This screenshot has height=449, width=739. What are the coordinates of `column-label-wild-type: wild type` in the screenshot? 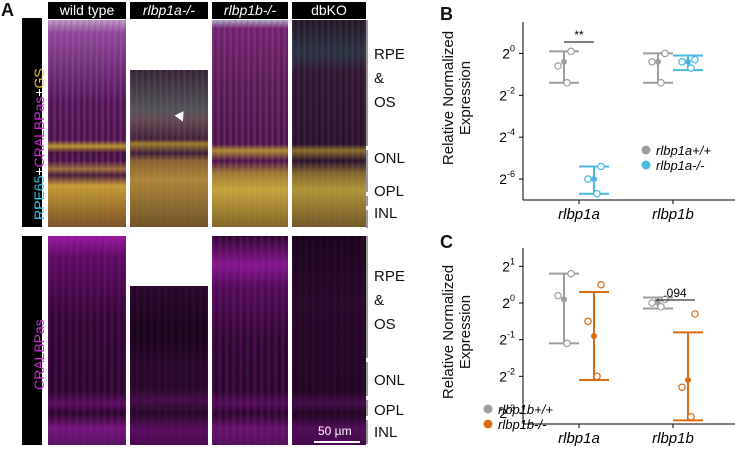 It's located at (87, 10).